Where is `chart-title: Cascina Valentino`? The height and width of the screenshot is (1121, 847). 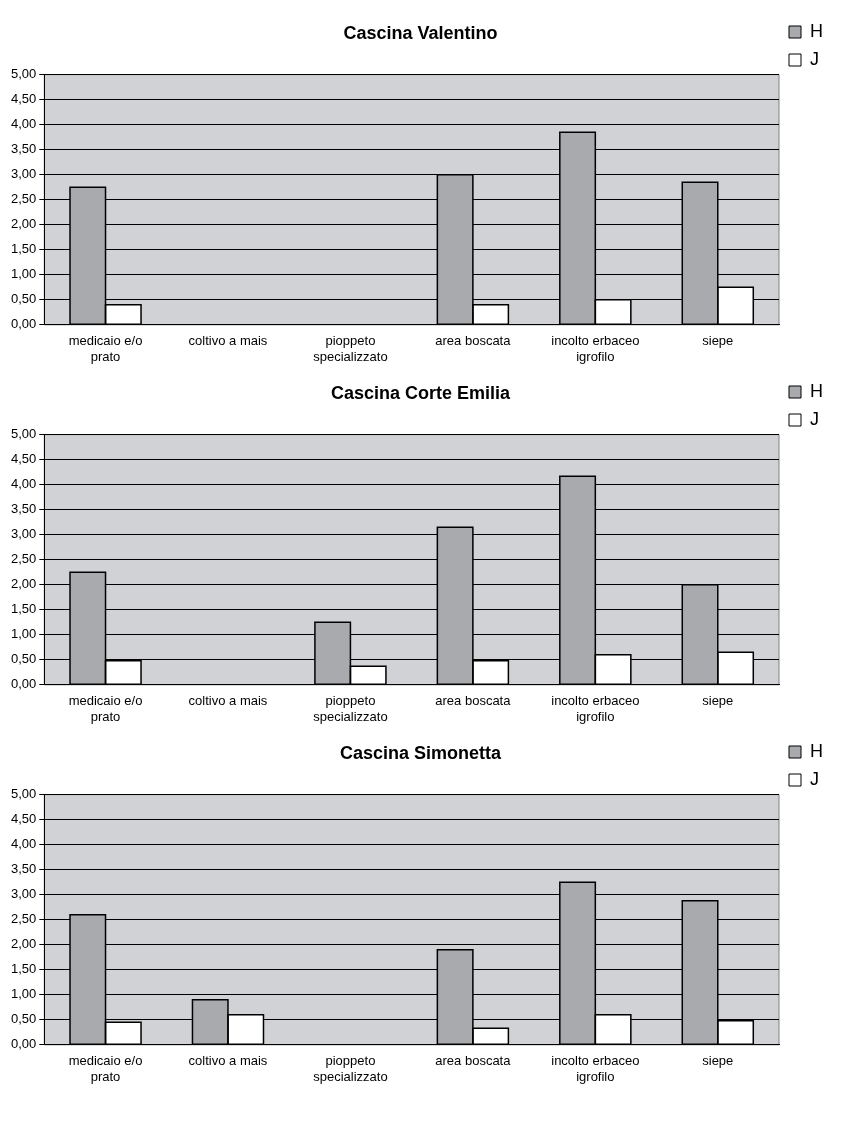
chart-title: Cascina Valentino is located at coordinates (420, 32).